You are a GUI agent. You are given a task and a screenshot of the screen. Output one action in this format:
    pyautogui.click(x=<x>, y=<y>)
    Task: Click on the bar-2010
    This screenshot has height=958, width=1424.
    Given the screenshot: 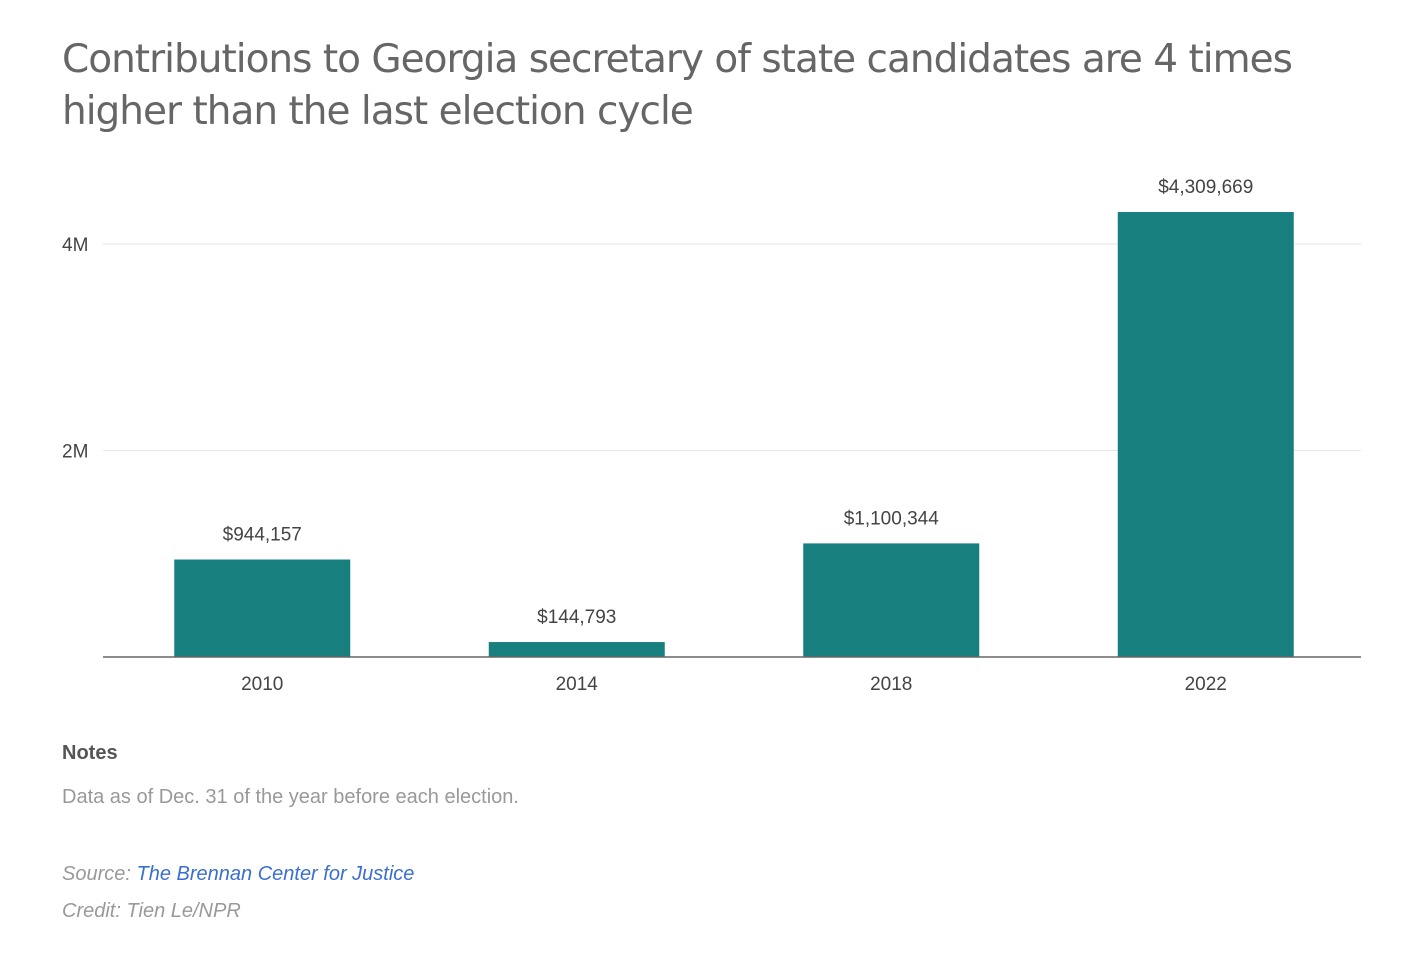 What is the action you would take?
    pyautogui.click(x=262, y=608)
    